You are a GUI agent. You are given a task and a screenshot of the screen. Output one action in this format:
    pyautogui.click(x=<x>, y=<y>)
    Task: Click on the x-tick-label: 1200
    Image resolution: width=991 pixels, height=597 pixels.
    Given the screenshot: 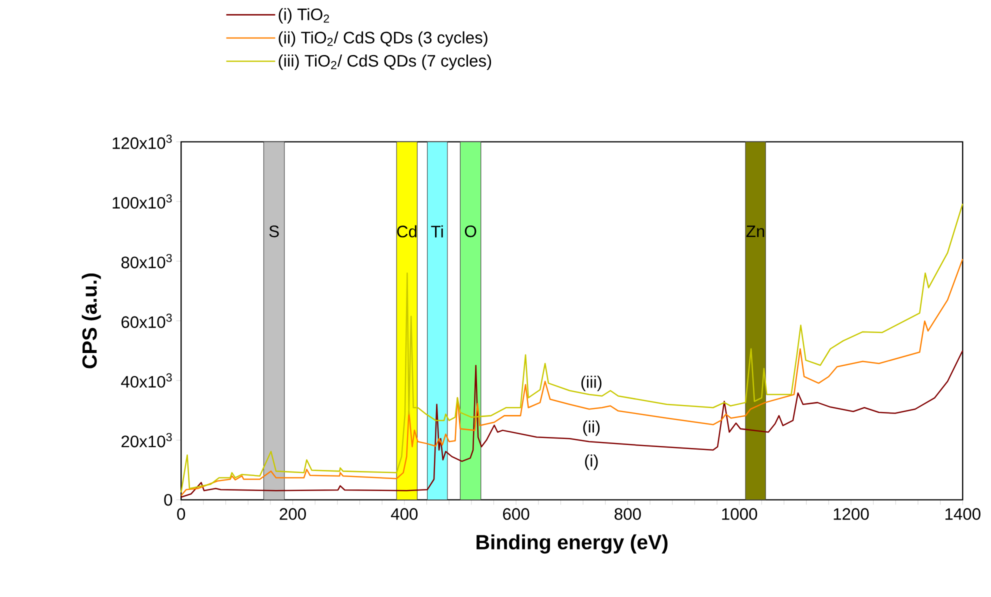 What is the action you would take?
    pyautogui.click(x=851, y=514)
    